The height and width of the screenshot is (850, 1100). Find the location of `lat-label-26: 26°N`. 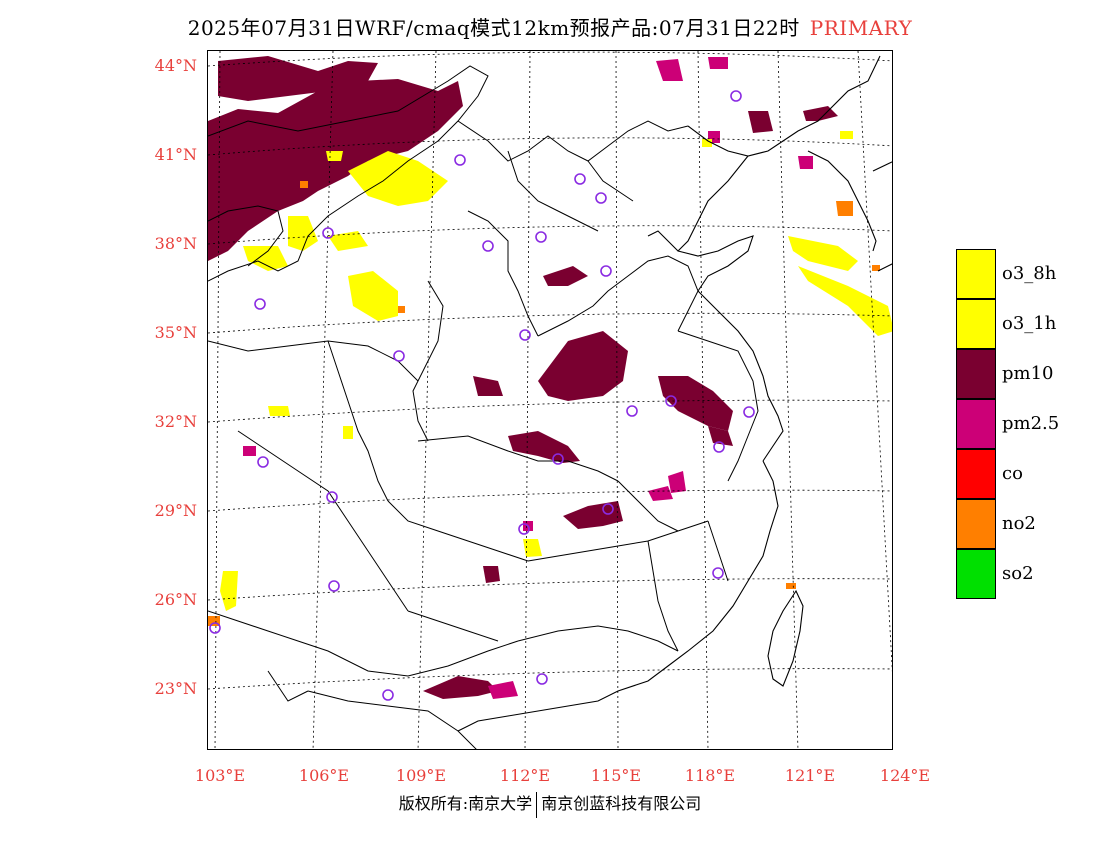

lat-label-26: 26°N is located at coordinates (175, 599).